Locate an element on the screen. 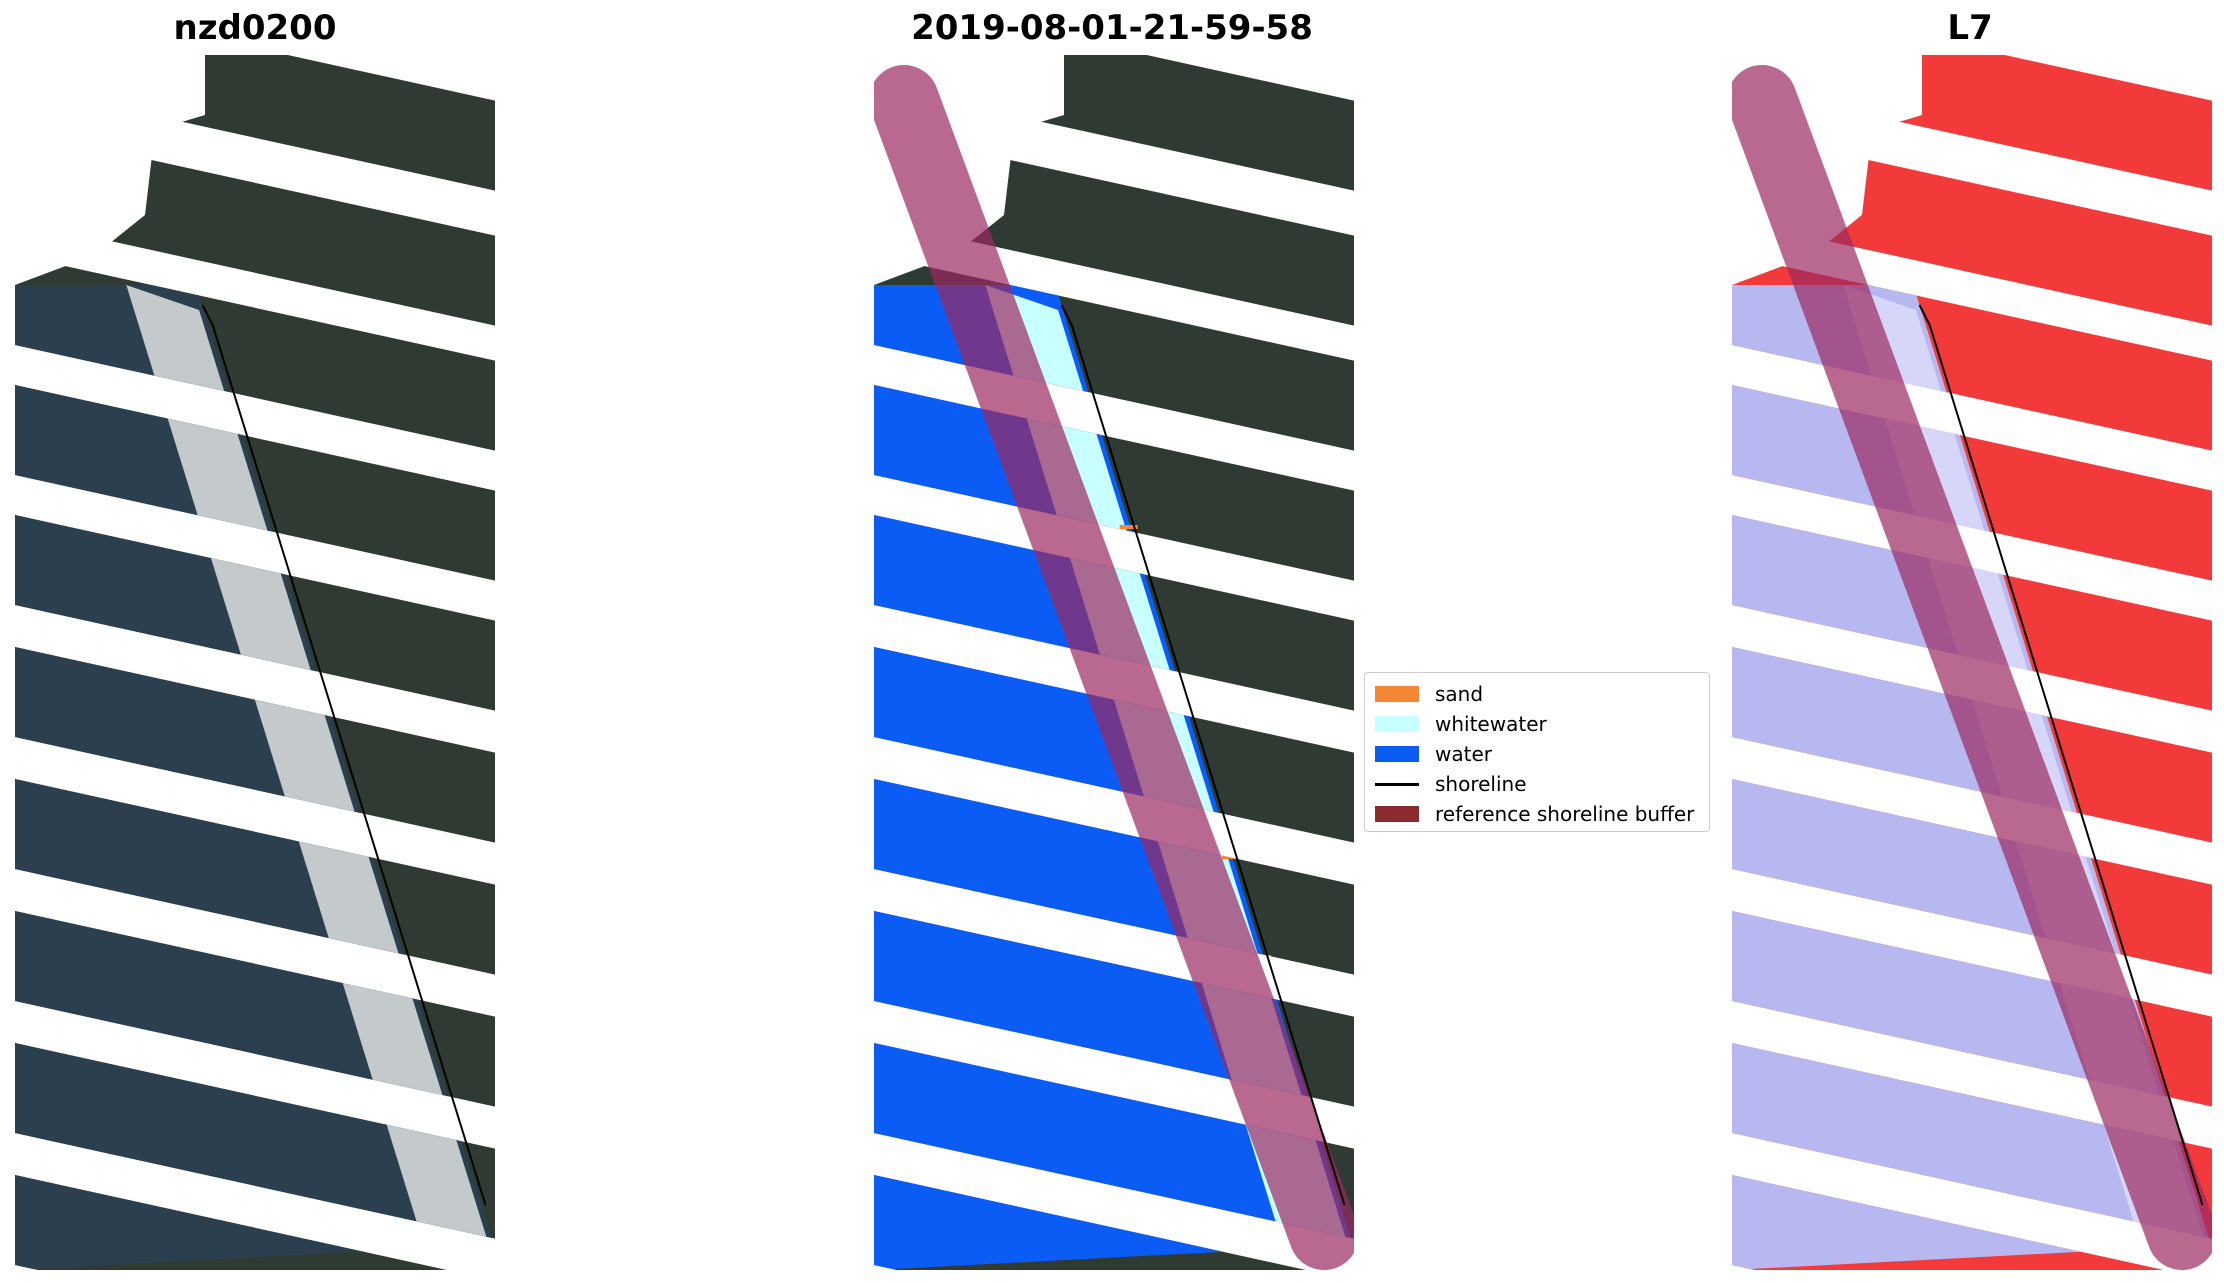 The width and height of the screenshot is (2224, 1283). sand-patch is located at coordinates (1128, 527).